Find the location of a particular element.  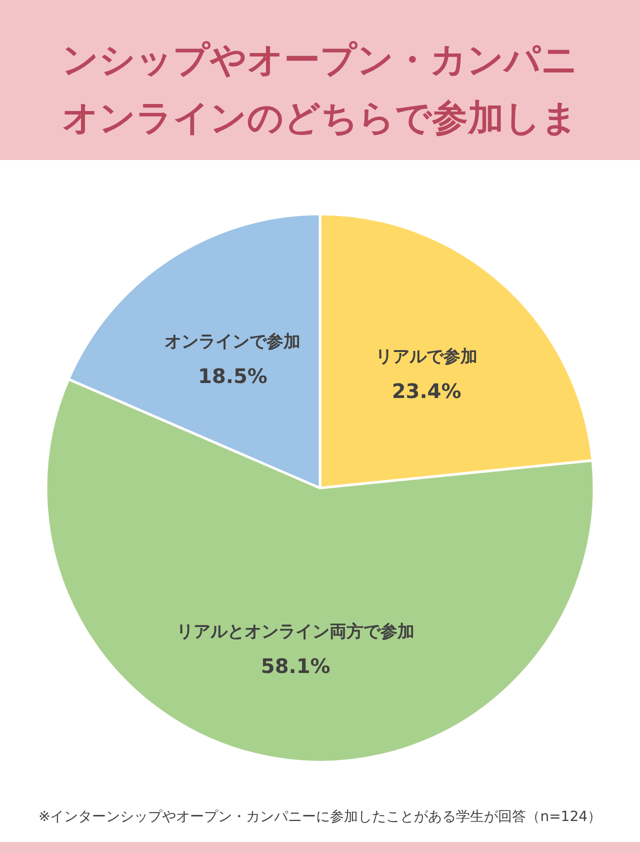

data-label: 23.4% is located at coordinates (427, 391).